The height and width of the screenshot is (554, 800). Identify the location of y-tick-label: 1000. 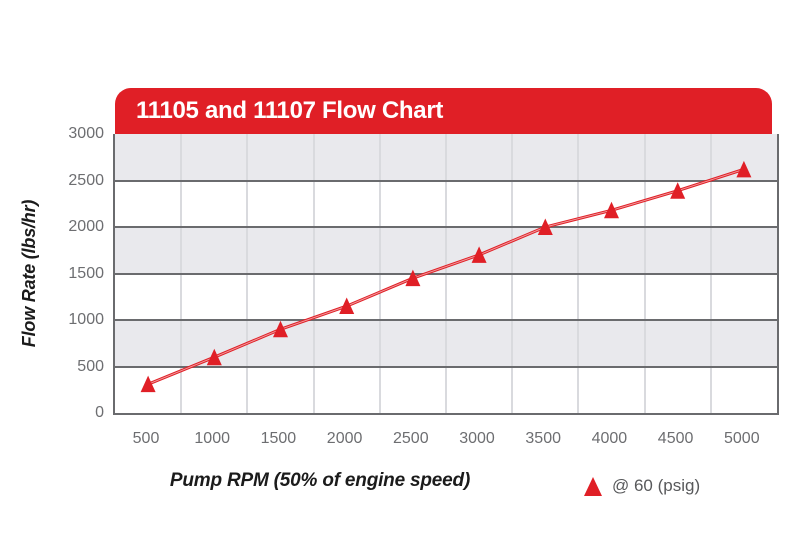
(86, 319).